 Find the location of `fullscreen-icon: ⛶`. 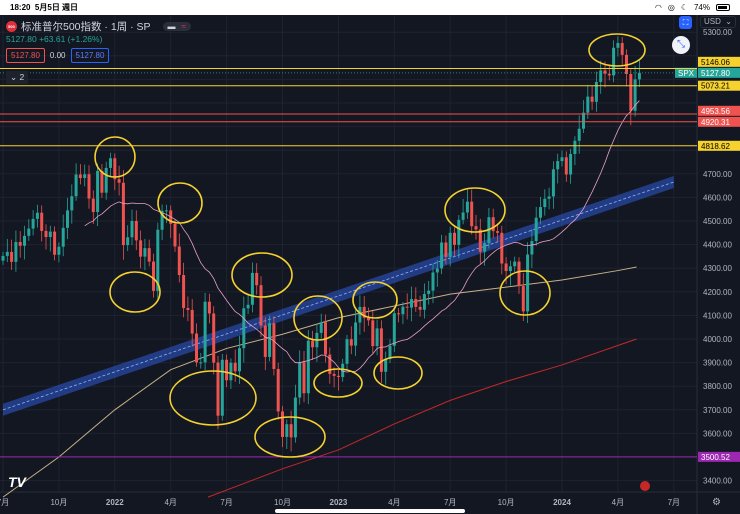

fullscreen-icon: ⛶ is located at coordinates (685, 22).